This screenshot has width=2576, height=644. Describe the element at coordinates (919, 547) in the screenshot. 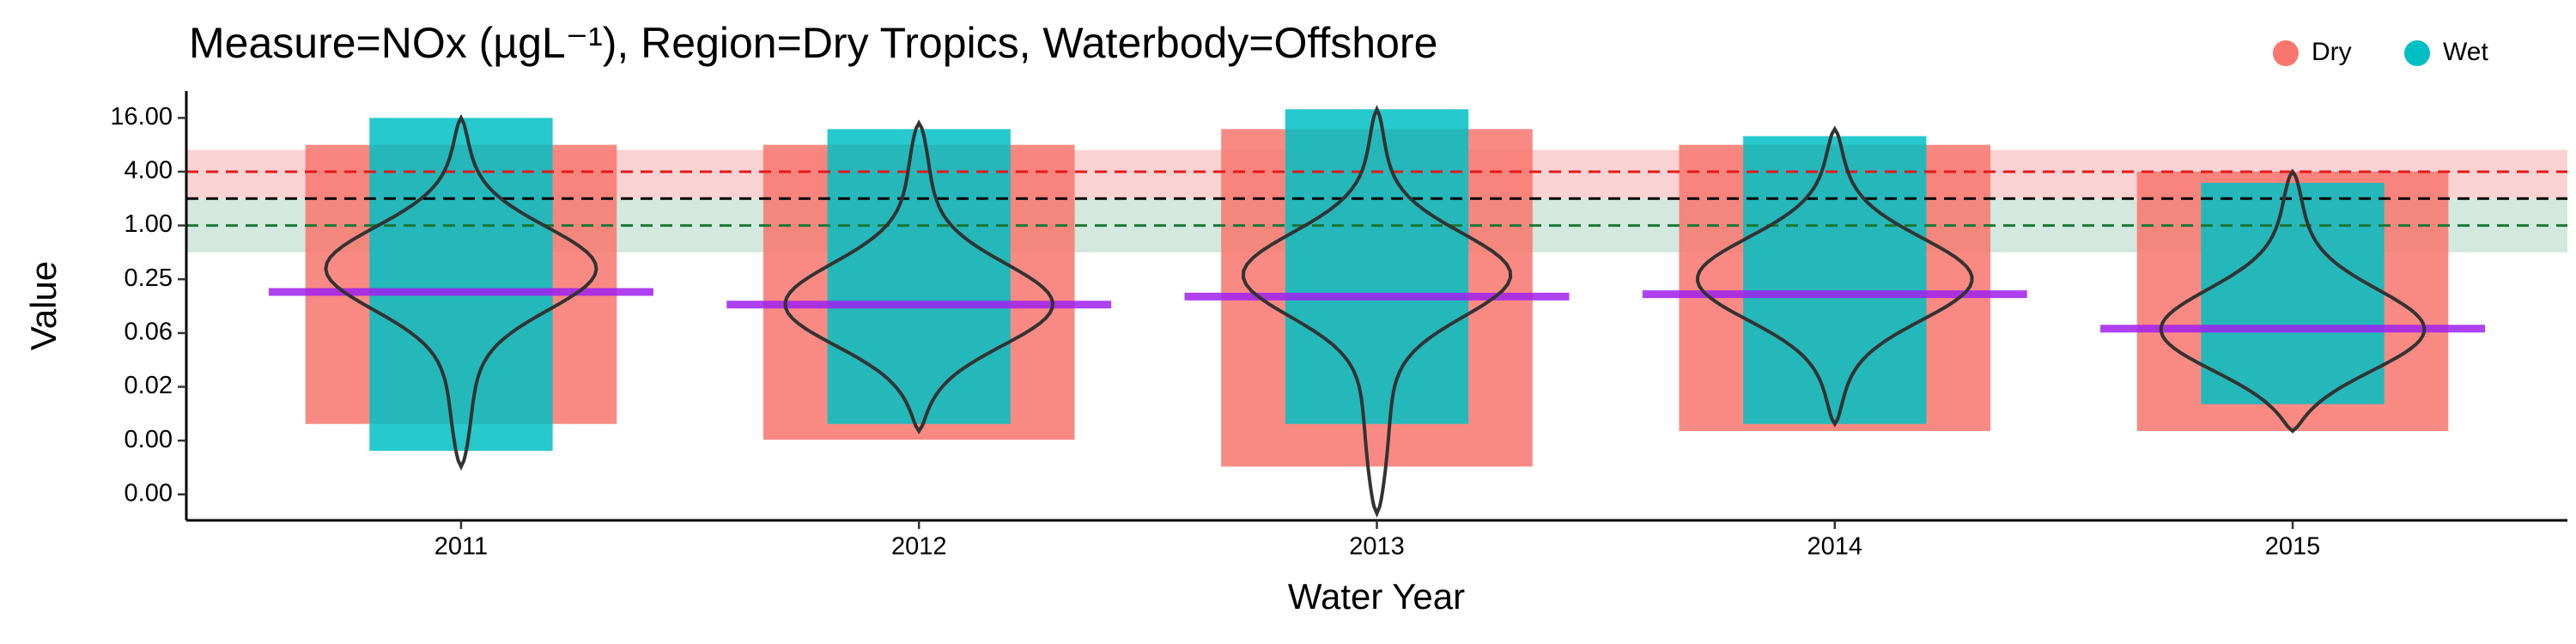

I see `x-tick-label: 2012` at that location.